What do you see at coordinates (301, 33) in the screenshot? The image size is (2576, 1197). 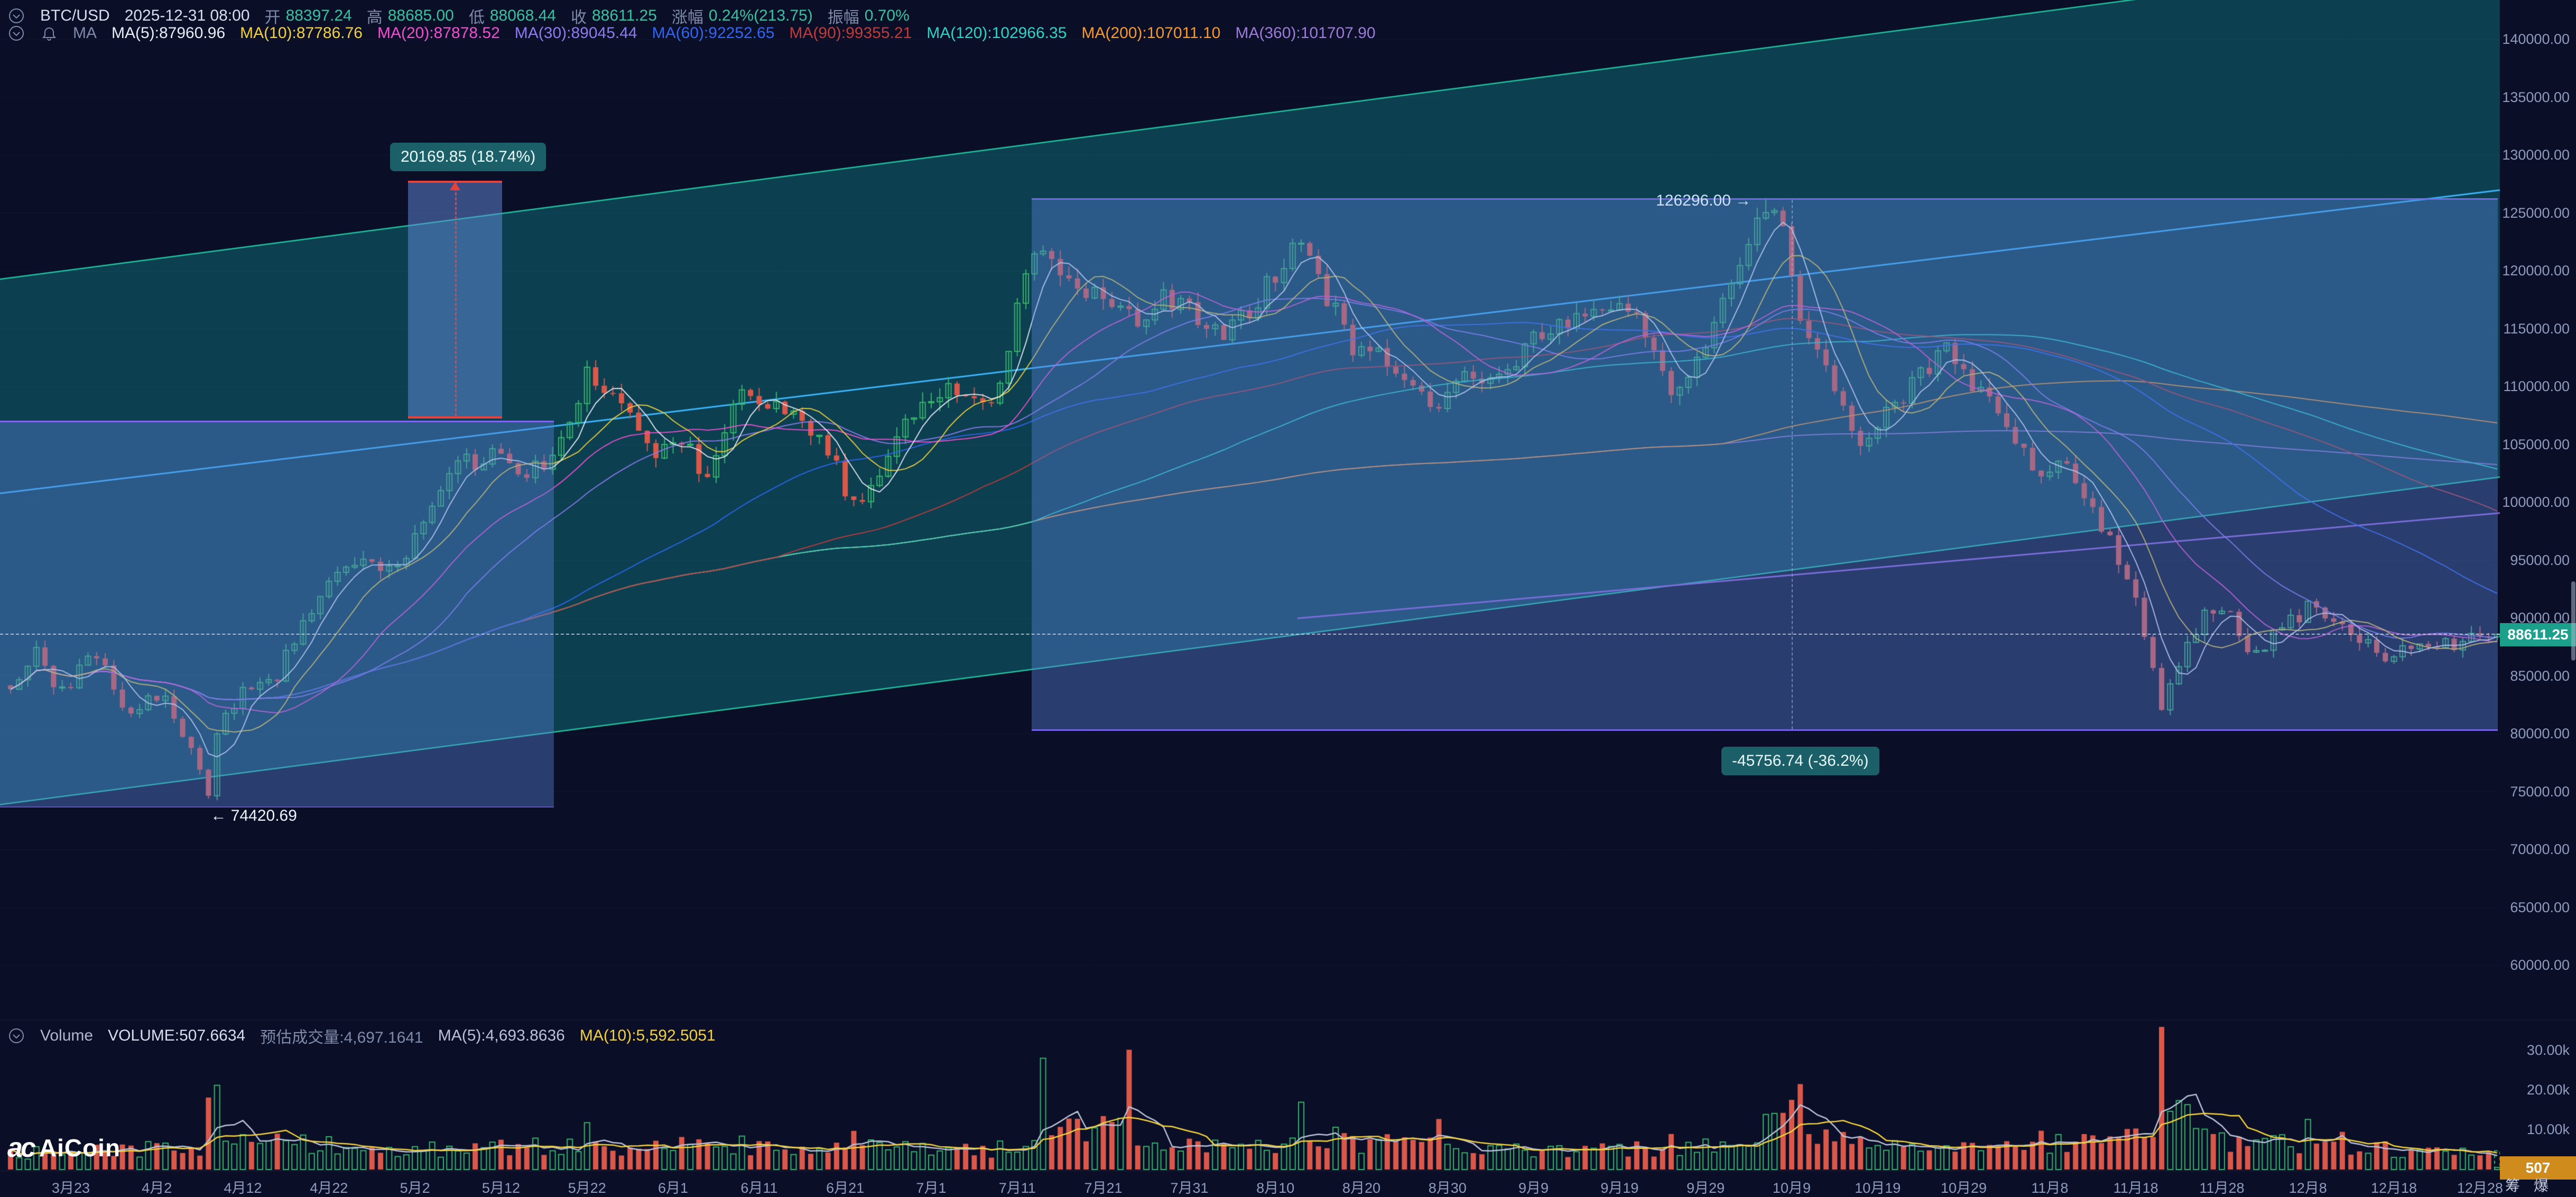 I see `ma10-legend: MA(10):87786.76` at bounding box center [301, 33].